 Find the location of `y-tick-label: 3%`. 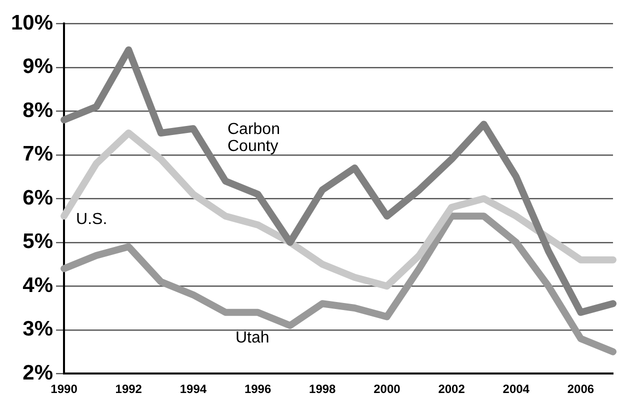

y-tick-label: 3% is located at coordinates (38, 329).